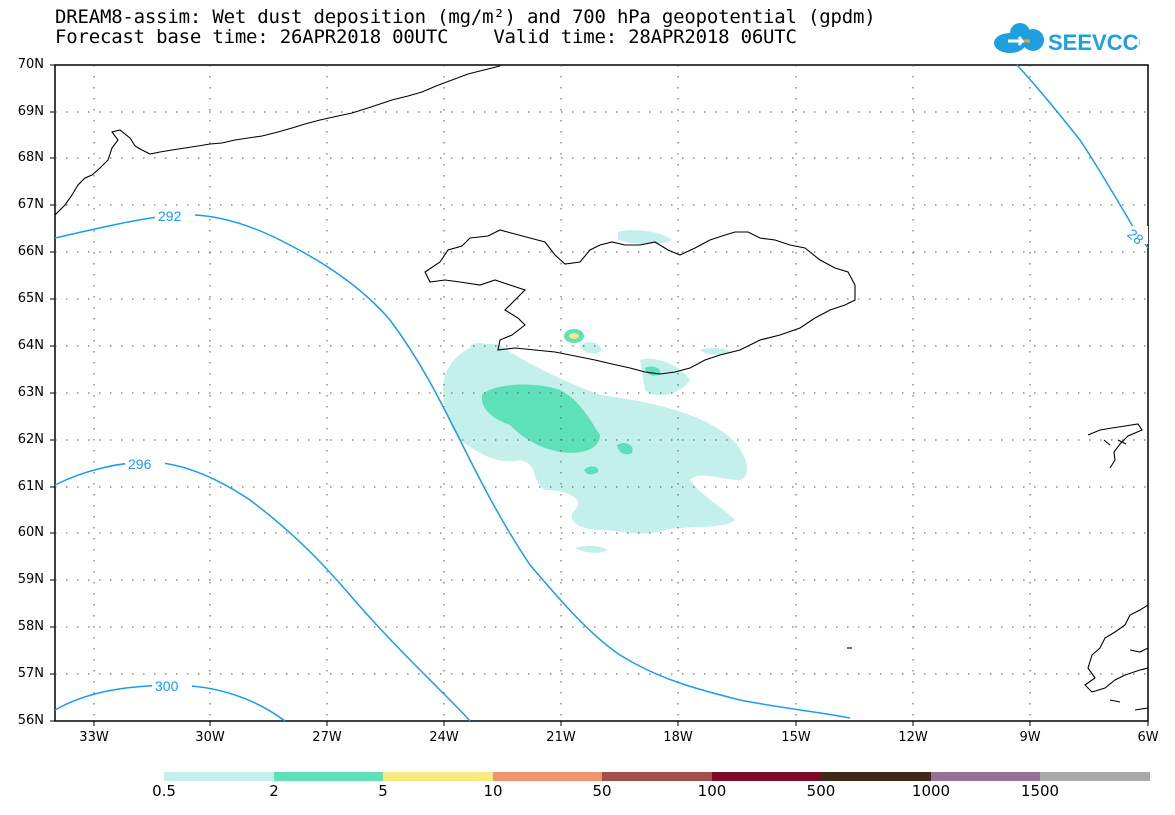  Describe the element at coordinates (30, 532) in the screenshot. I see `lat-label: 60N` at that location.